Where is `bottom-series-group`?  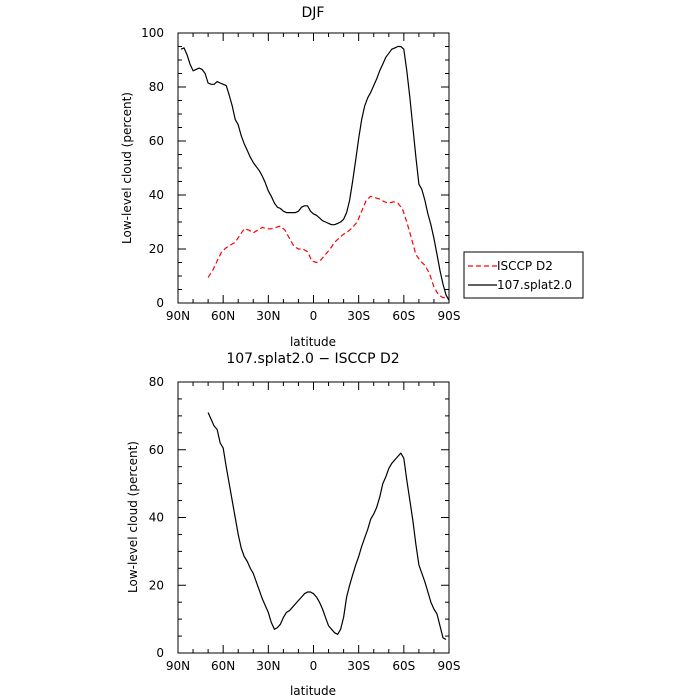 bottom-series-group is located at coordinates (327, 526).